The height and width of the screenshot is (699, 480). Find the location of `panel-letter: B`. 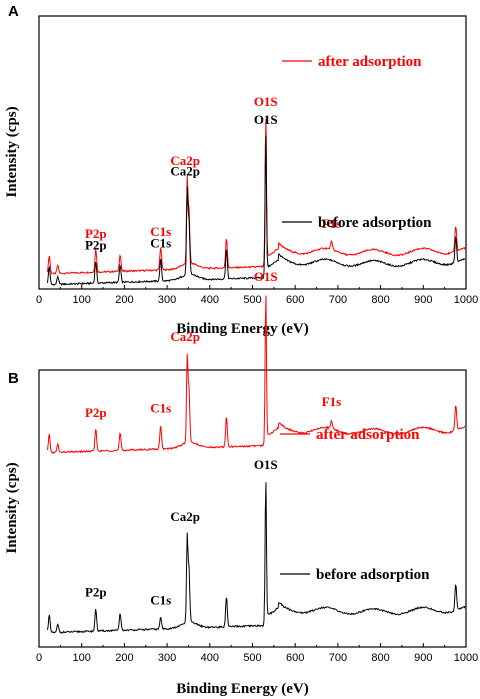

panel-letter: B is located at coordinates (13, 378).